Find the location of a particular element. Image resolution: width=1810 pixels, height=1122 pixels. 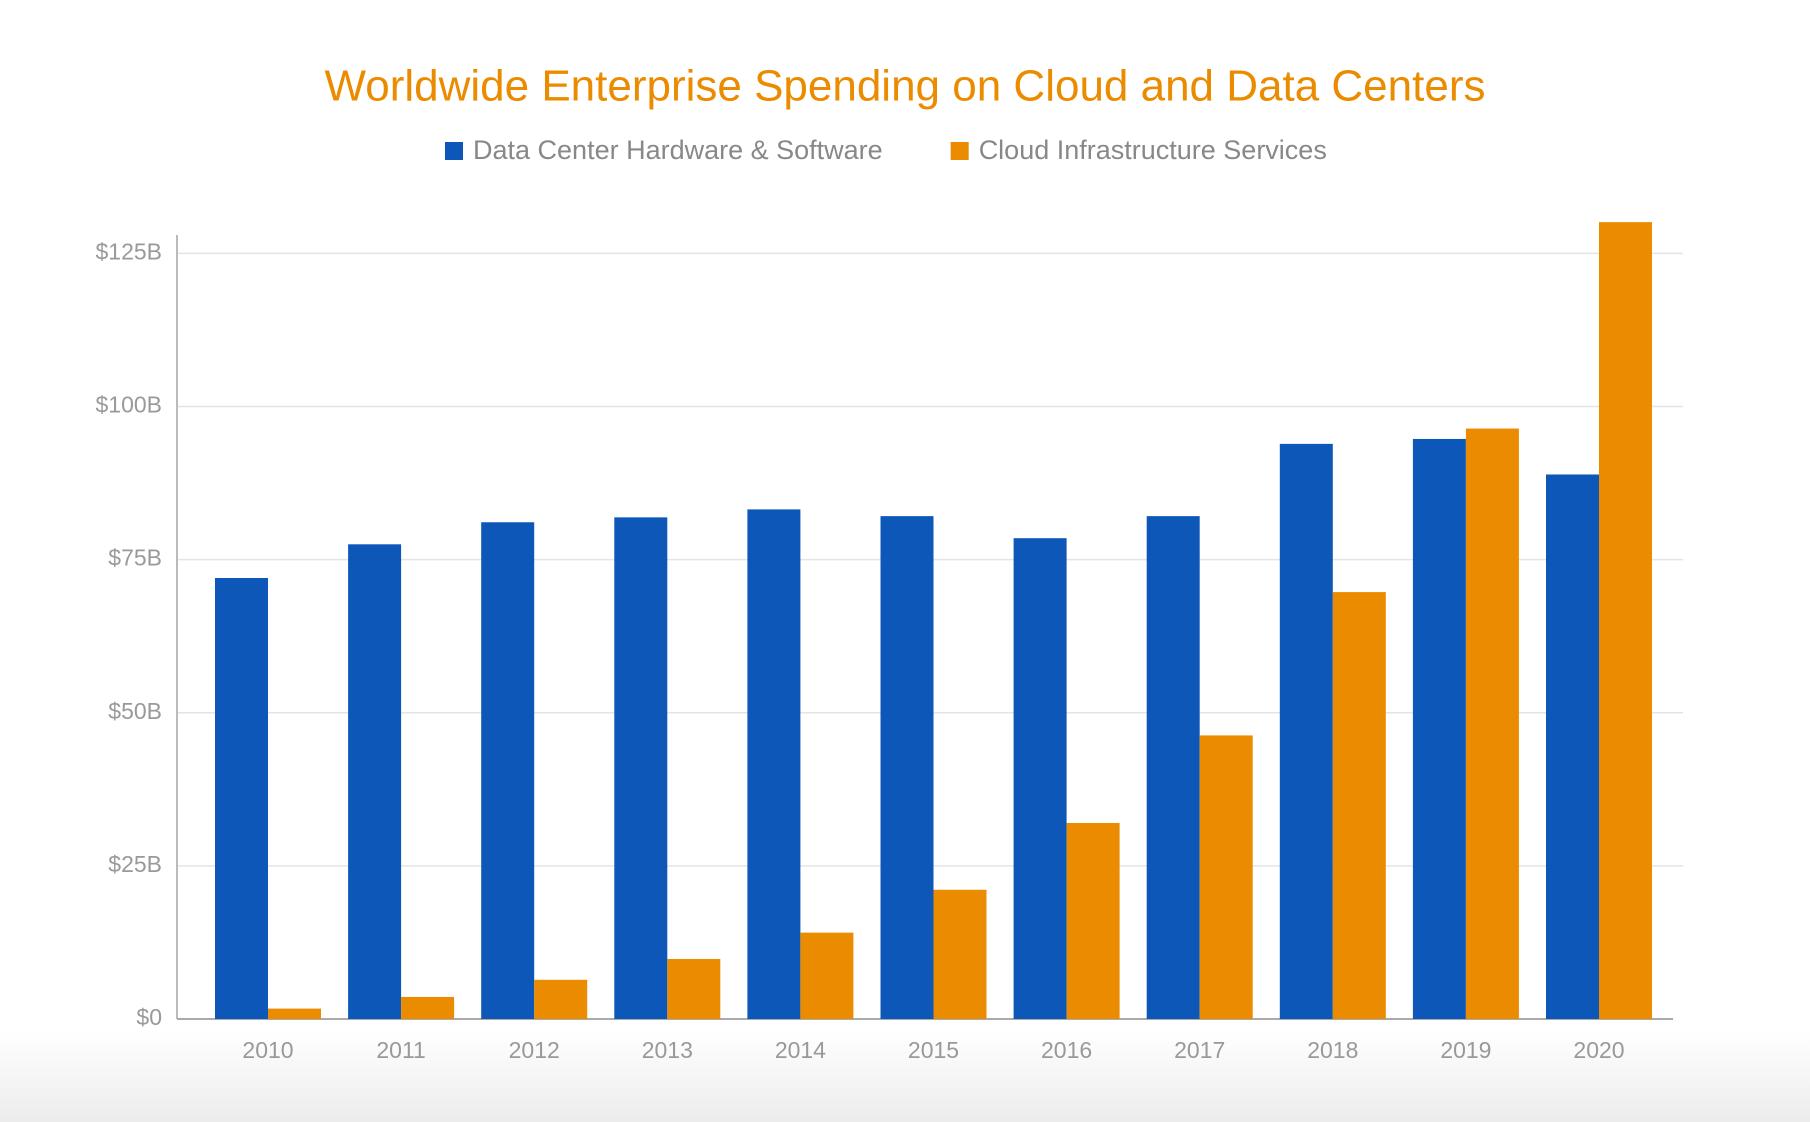

legend-label: Cloud Infrastructure Services is located at coordinates (1153, 150).